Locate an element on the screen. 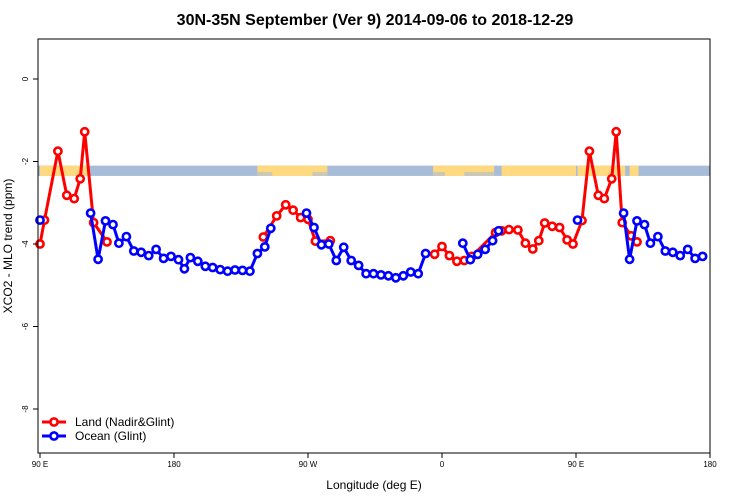  x-tick-label: 90 W is located at coordinates (308, 464).